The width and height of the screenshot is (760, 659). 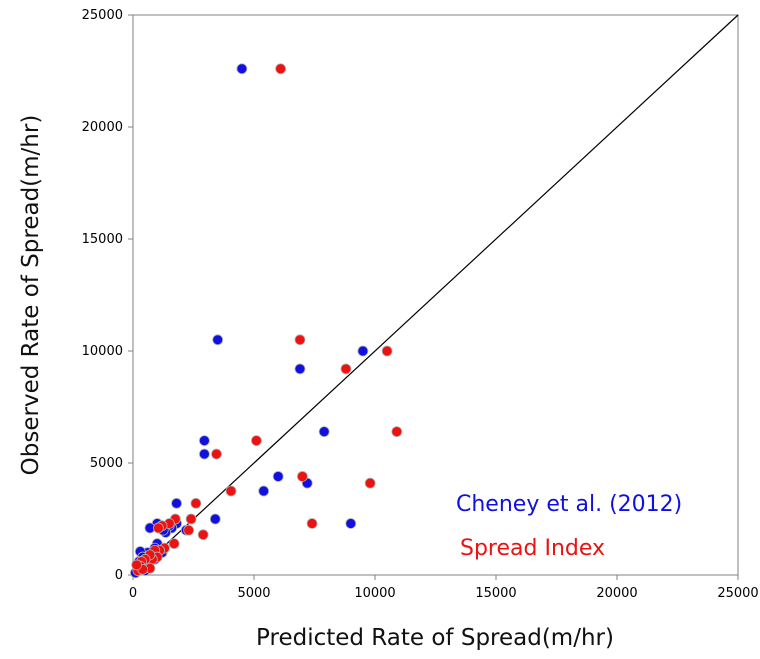 What do you see at coordinates (102, 351) in the screenshot?
I see `y-tick-label: 10000` at bounding box center [102, 351].